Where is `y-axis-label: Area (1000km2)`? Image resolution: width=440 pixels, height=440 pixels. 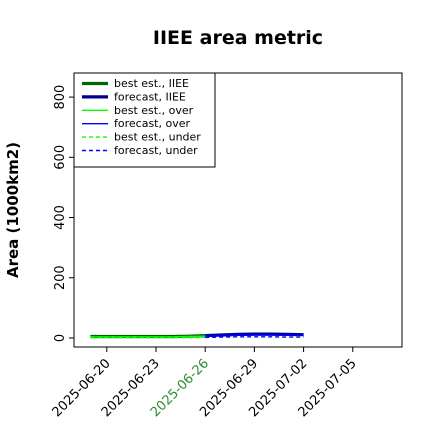
y-axis-label: Area (1000km2) is located at coordinates (13, 210).